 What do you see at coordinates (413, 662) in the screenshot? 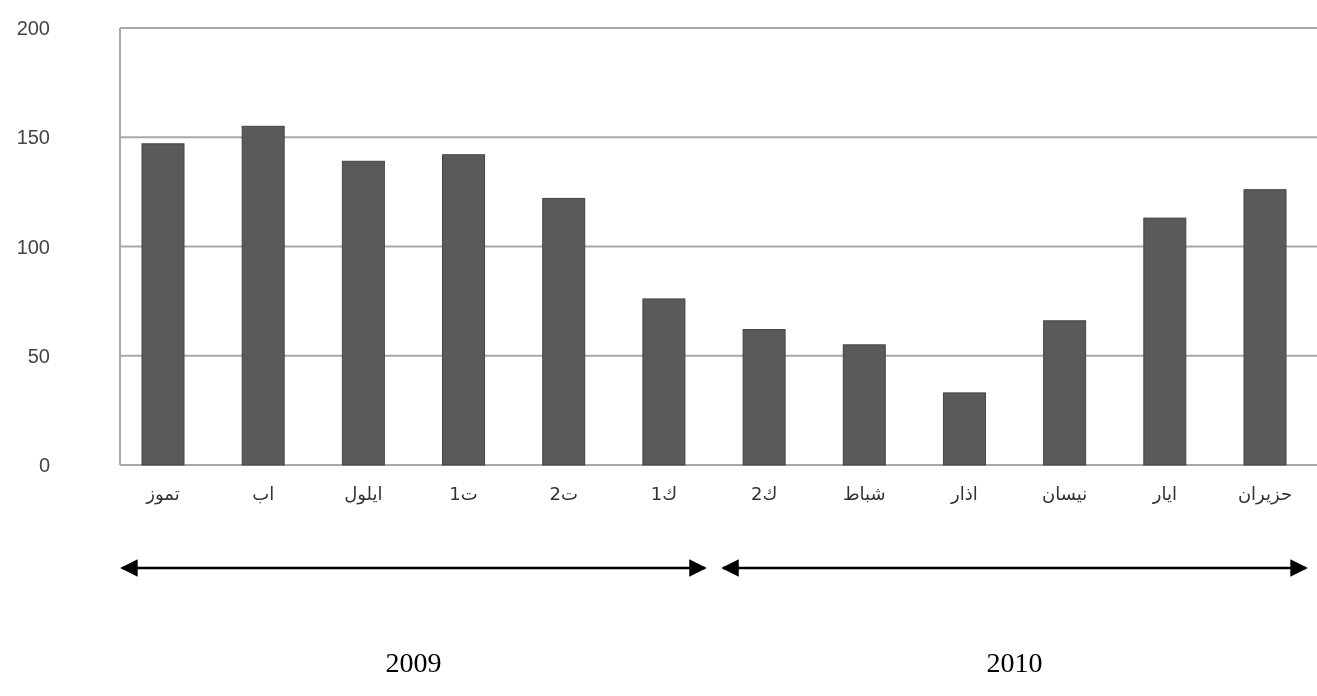
I see `text: 2009` at bounding box center [413, 662].